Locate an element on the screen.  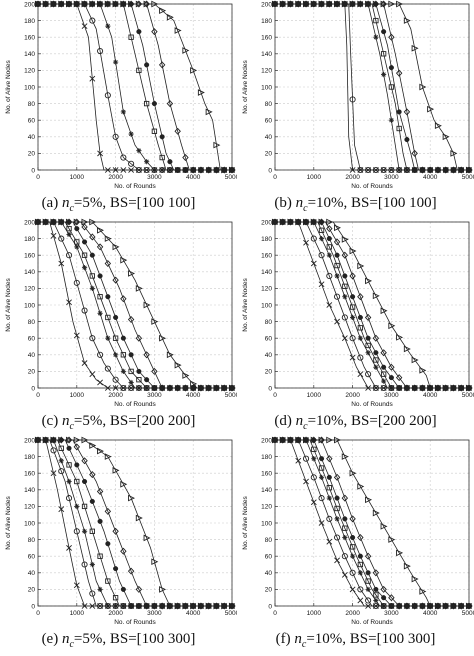
x-tick-label: 2000 is located at coordinates (115, 613).